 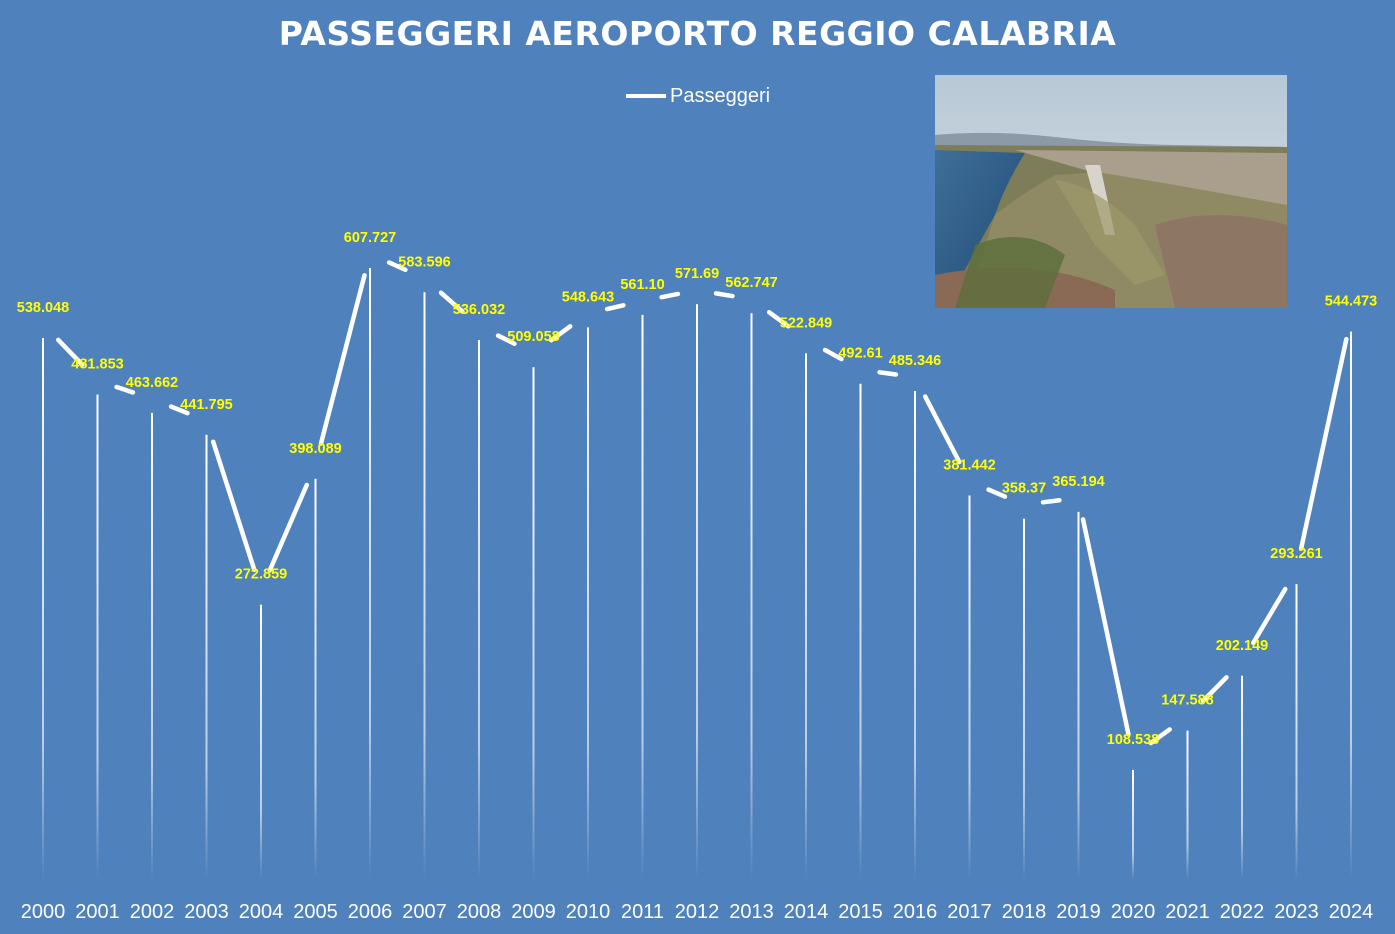 I want to click on x-tick-label-2019: 2019, so click(x=1078, y=912).